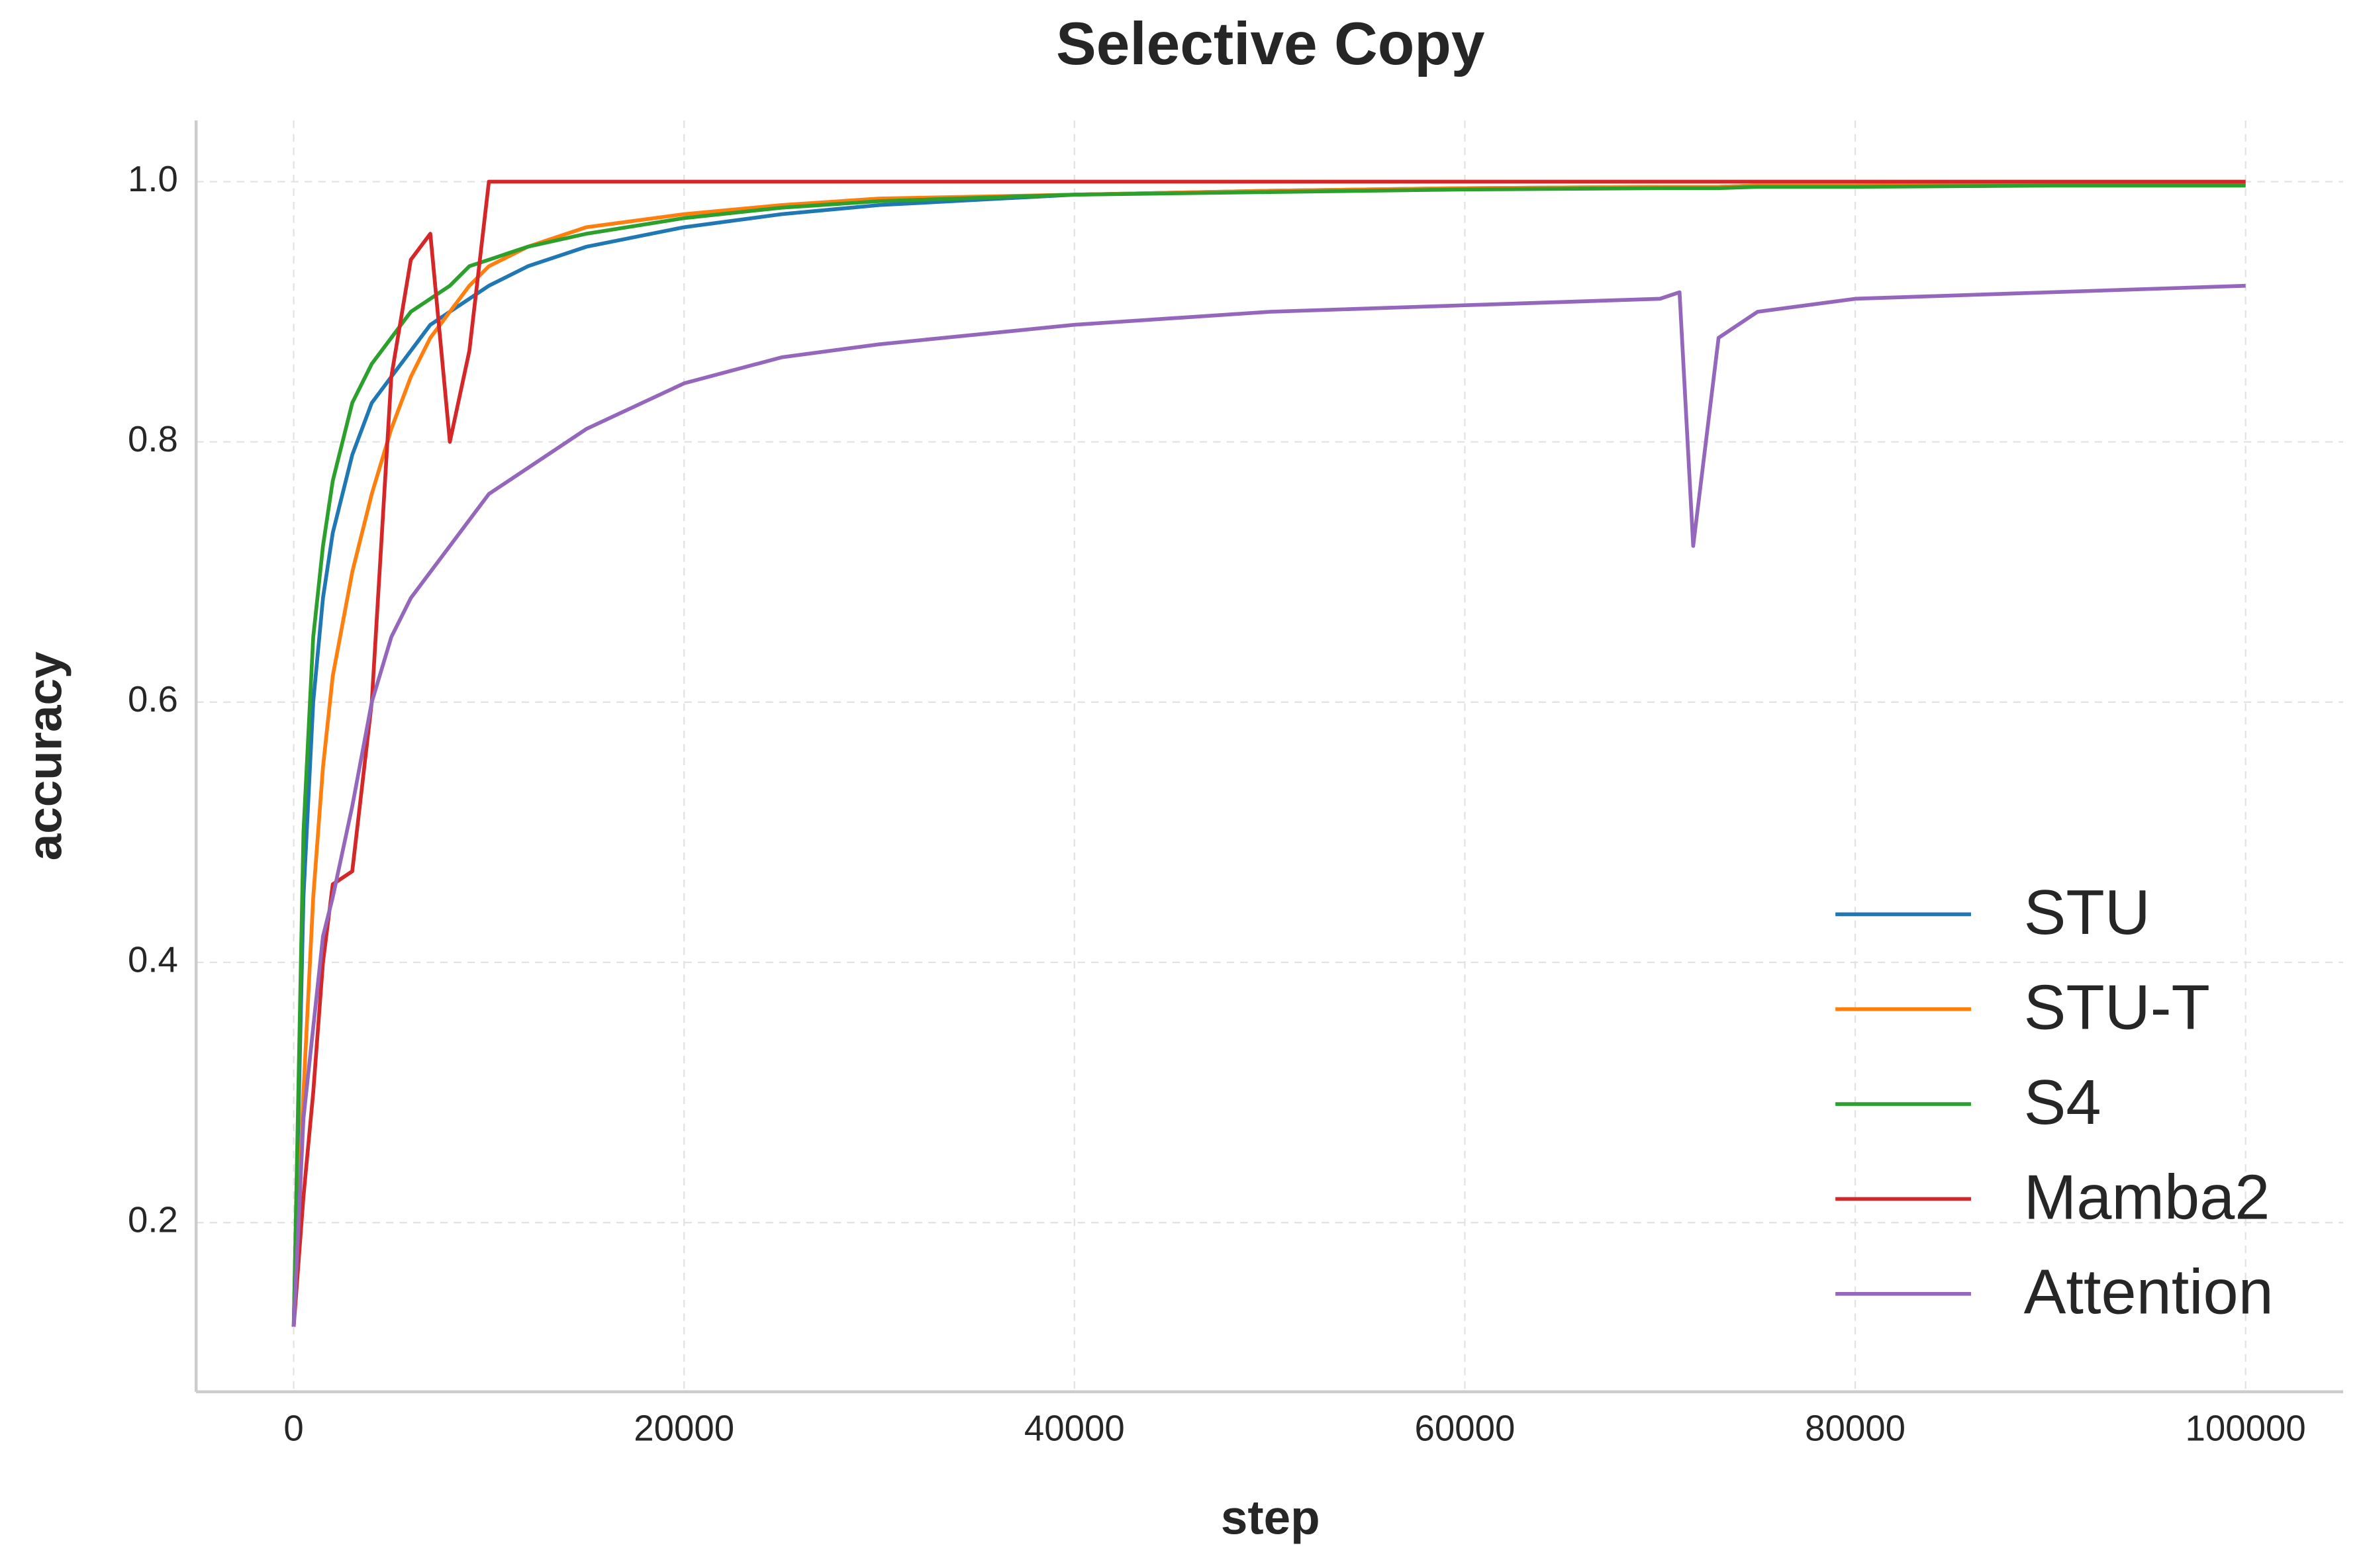 Image resolution: width=2363 pixels, height=1568 pixels. Describe the element at coordinates (684, 1428) in the screenshot. I see `x-tick-label: 20000` at that location.